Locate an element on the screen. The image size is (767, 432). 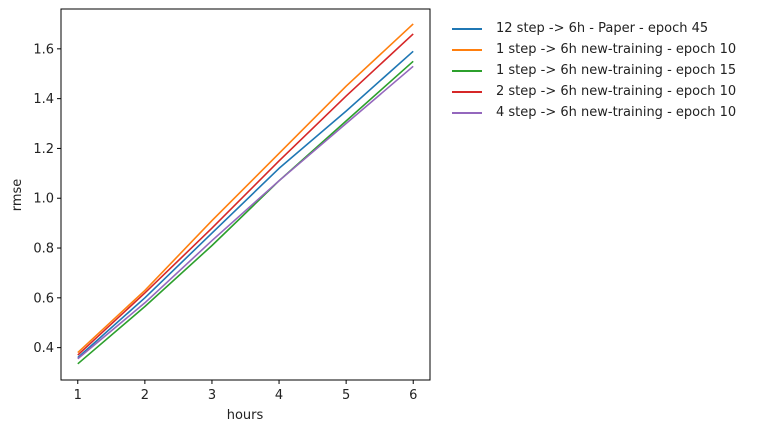
y-axis-label: rmse is located at coordinates (17, 195).